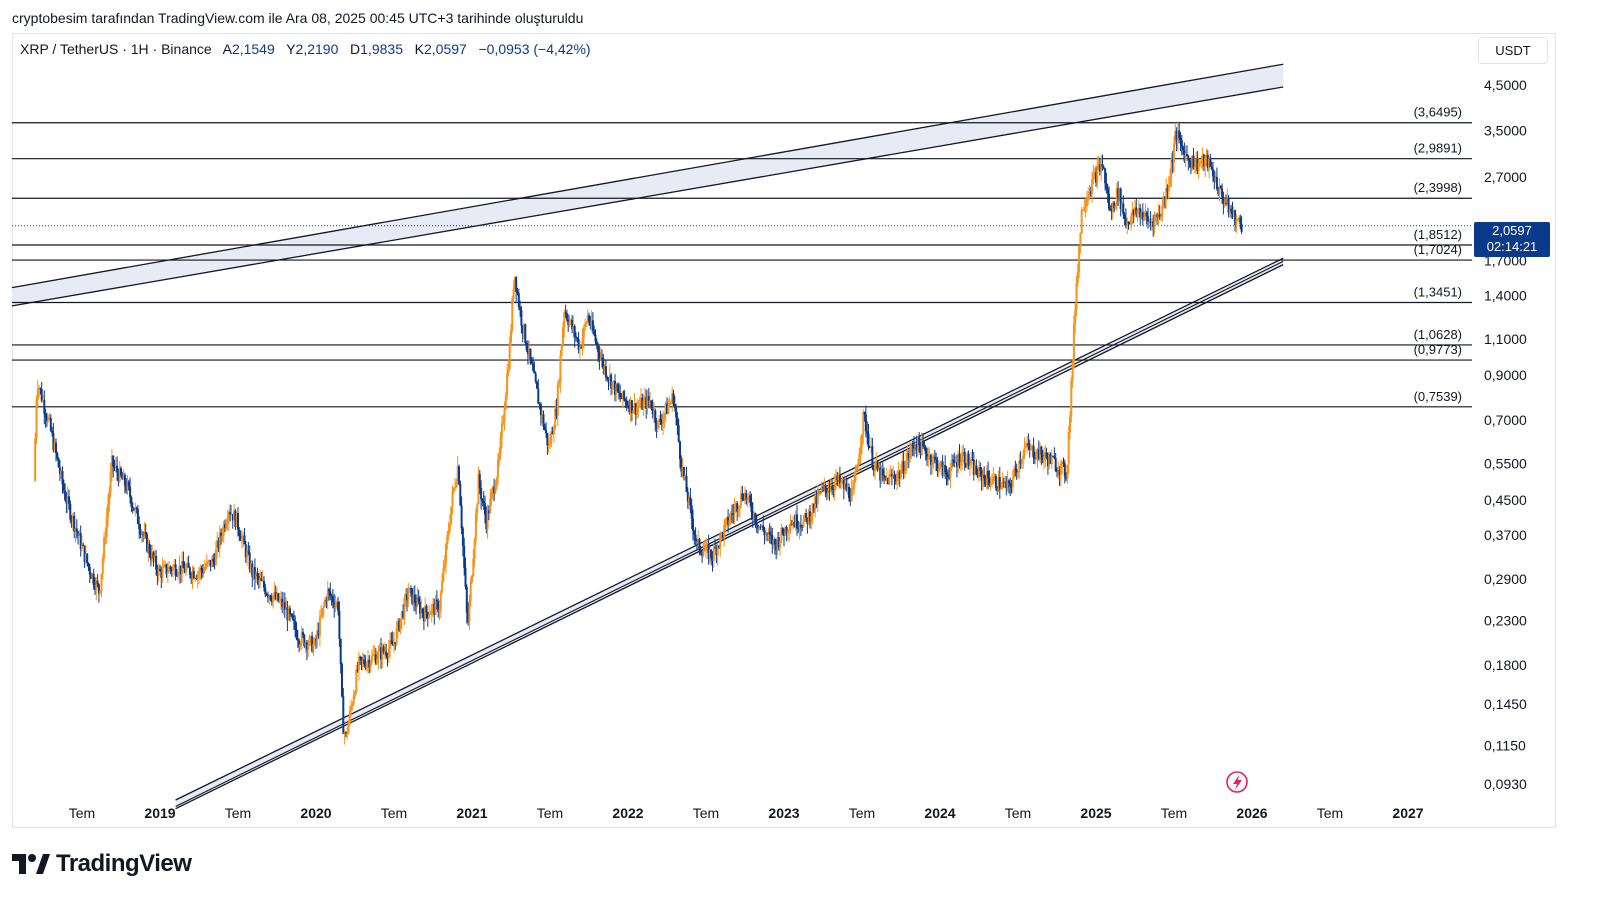  What do you see at coordinates (102, 864) in the screenshot?
I see `tradingview-logo: TradingView` at bounding box center [102, 864].